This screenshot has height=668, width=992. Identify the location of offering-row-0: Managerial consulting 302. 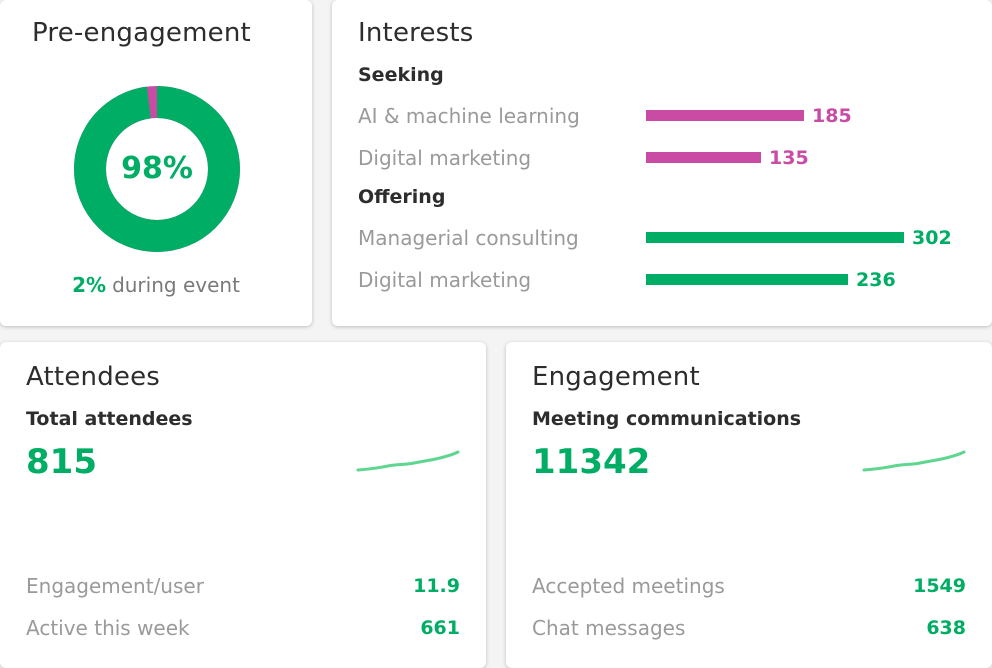
(668, 238).